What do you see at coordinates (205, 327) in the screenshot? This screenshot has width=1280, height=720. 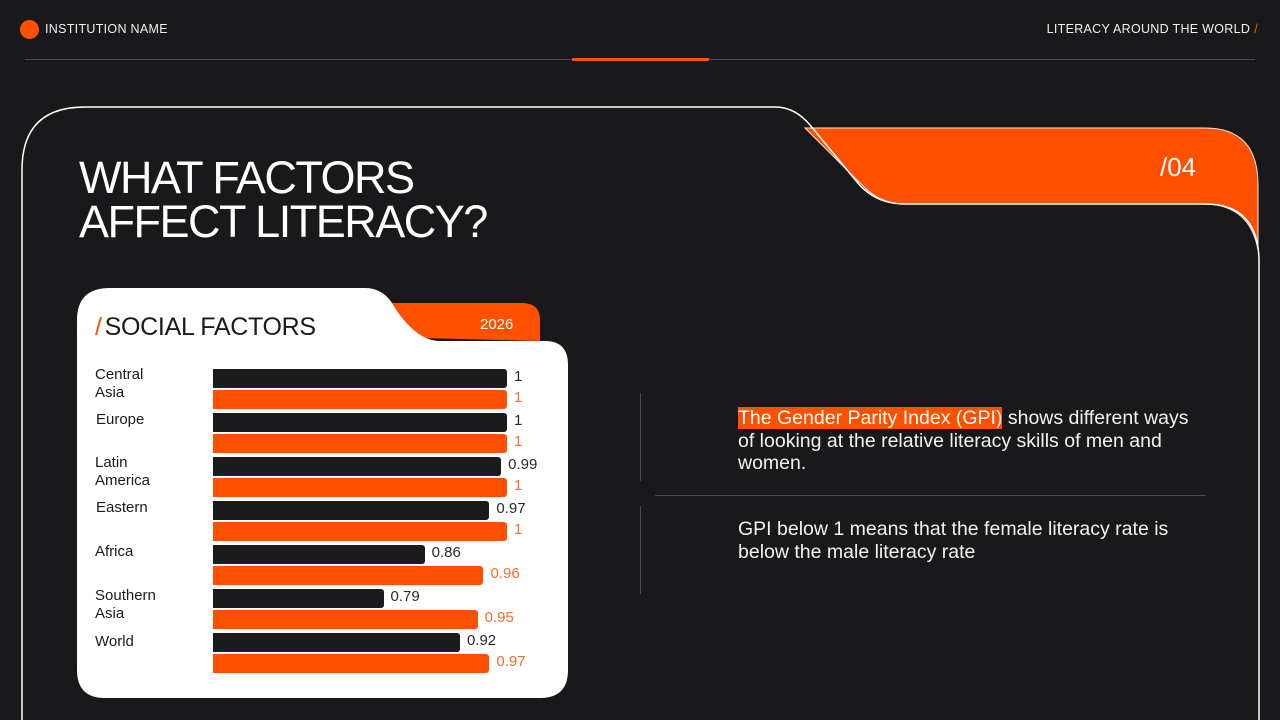 I see `chart-title: / SOCIAL FACTORS` at bounding box center [205, 327].